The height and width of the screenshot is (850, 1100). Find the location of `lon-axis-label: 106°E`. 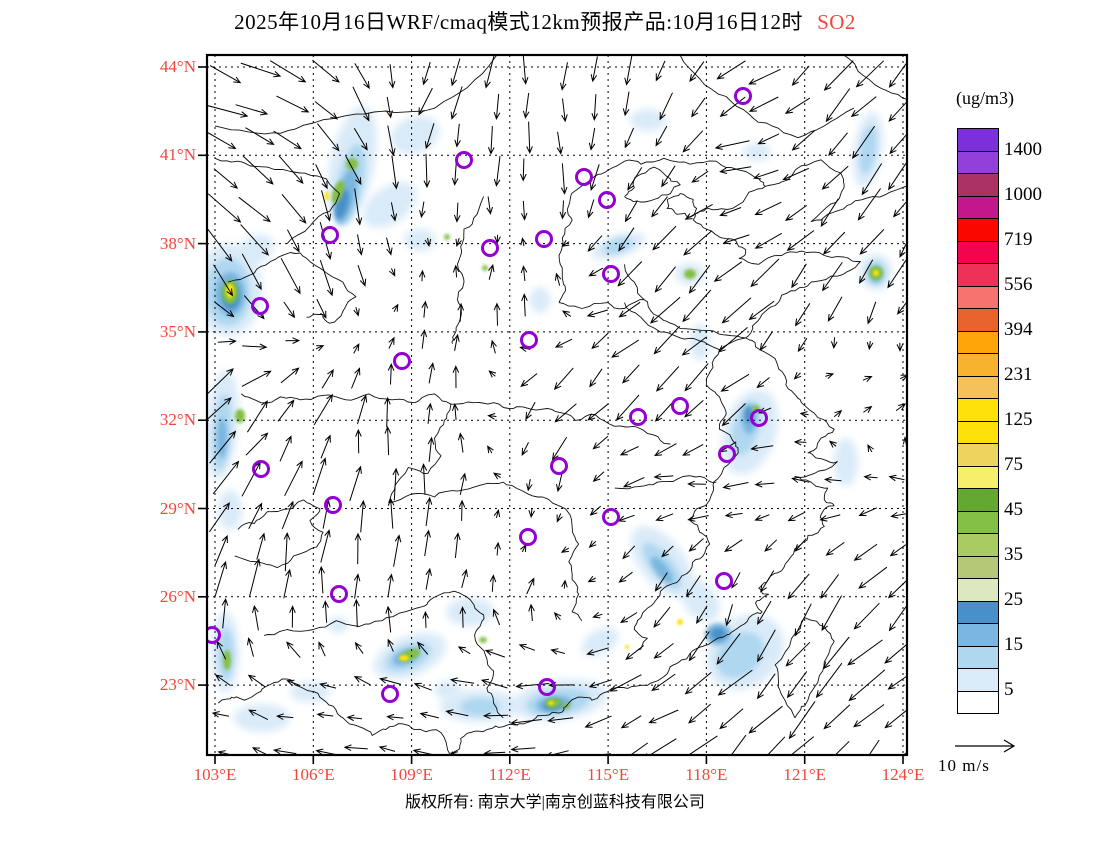

lon-axis-label: 106°E is located at coordinates (313, 774).